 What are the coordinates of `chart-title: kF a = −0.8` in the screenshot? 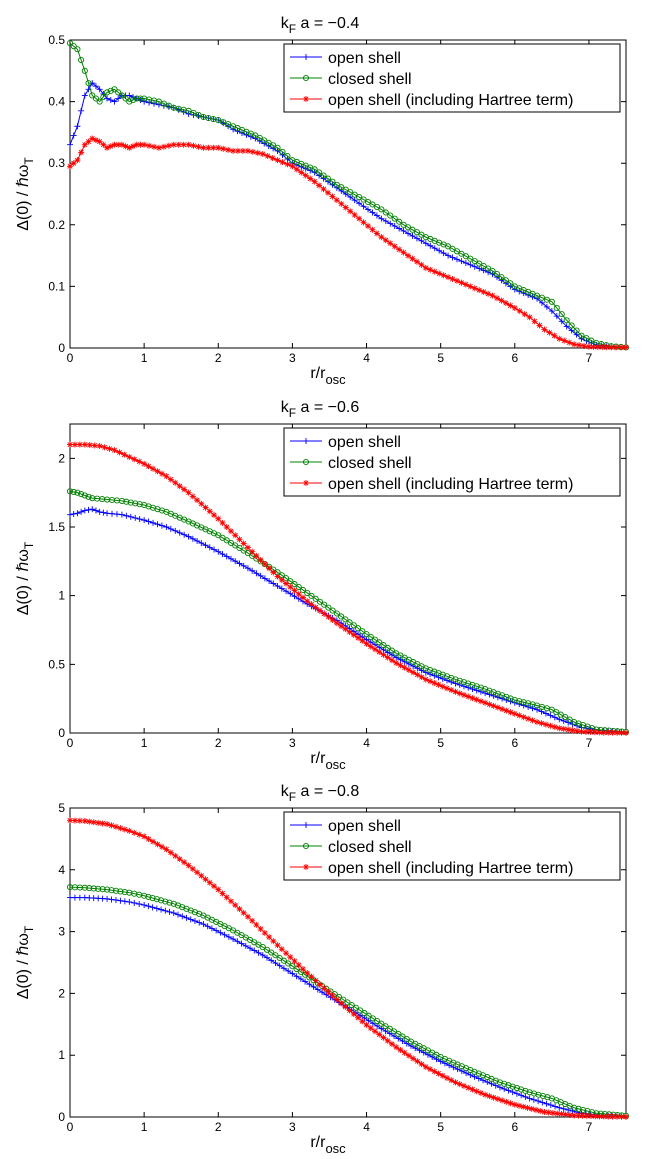 It's located at (320, 793).